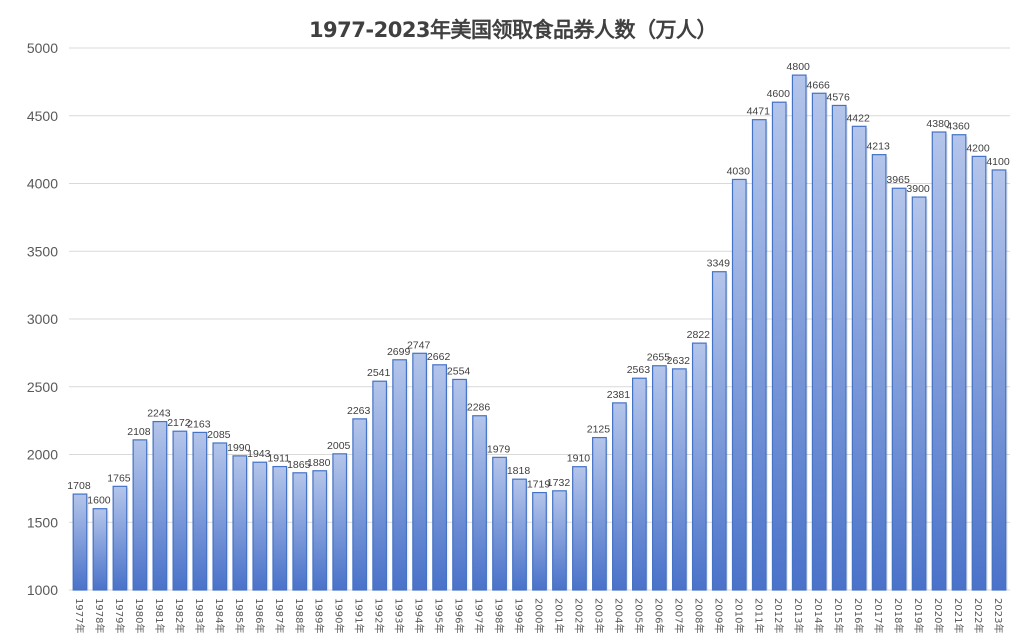  I want to click on data-label: 2381, so click(619, 395).